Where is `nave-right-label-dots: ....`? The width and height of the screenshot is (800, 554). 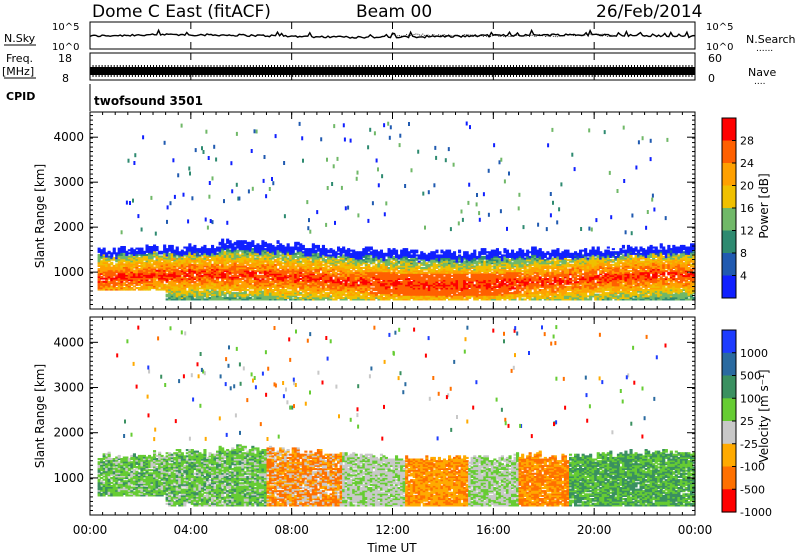 nave-right-label-dots: .... is located at coordinates (759, 82).